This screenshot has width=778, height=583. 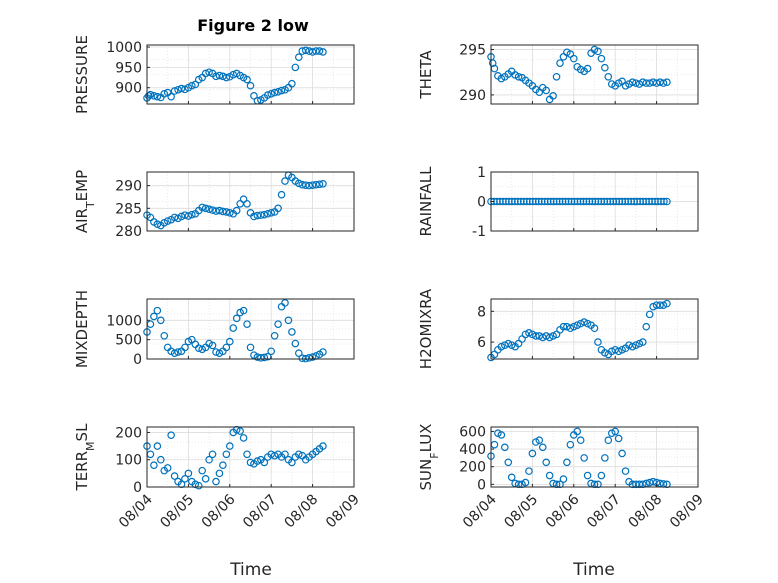 What do you see at coordinates (481, 343) in the screenshot?
I see `y-tick-label: 6` at bounding box center [481, 343].